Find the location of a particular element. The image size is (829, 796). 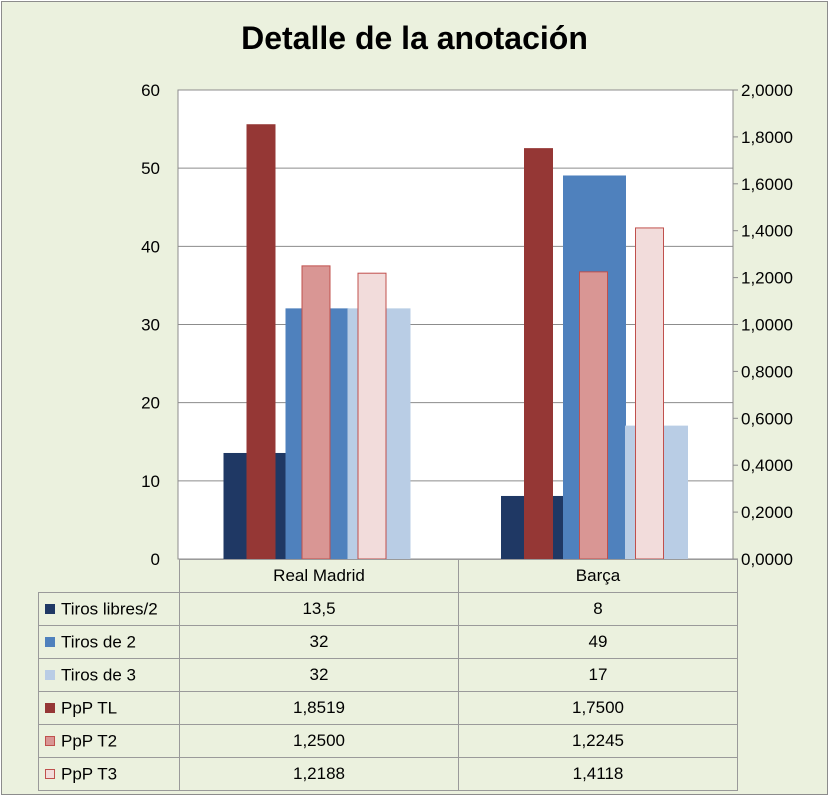

table-header-row: Real Madrid Barça is located at coordinates (388, 576).